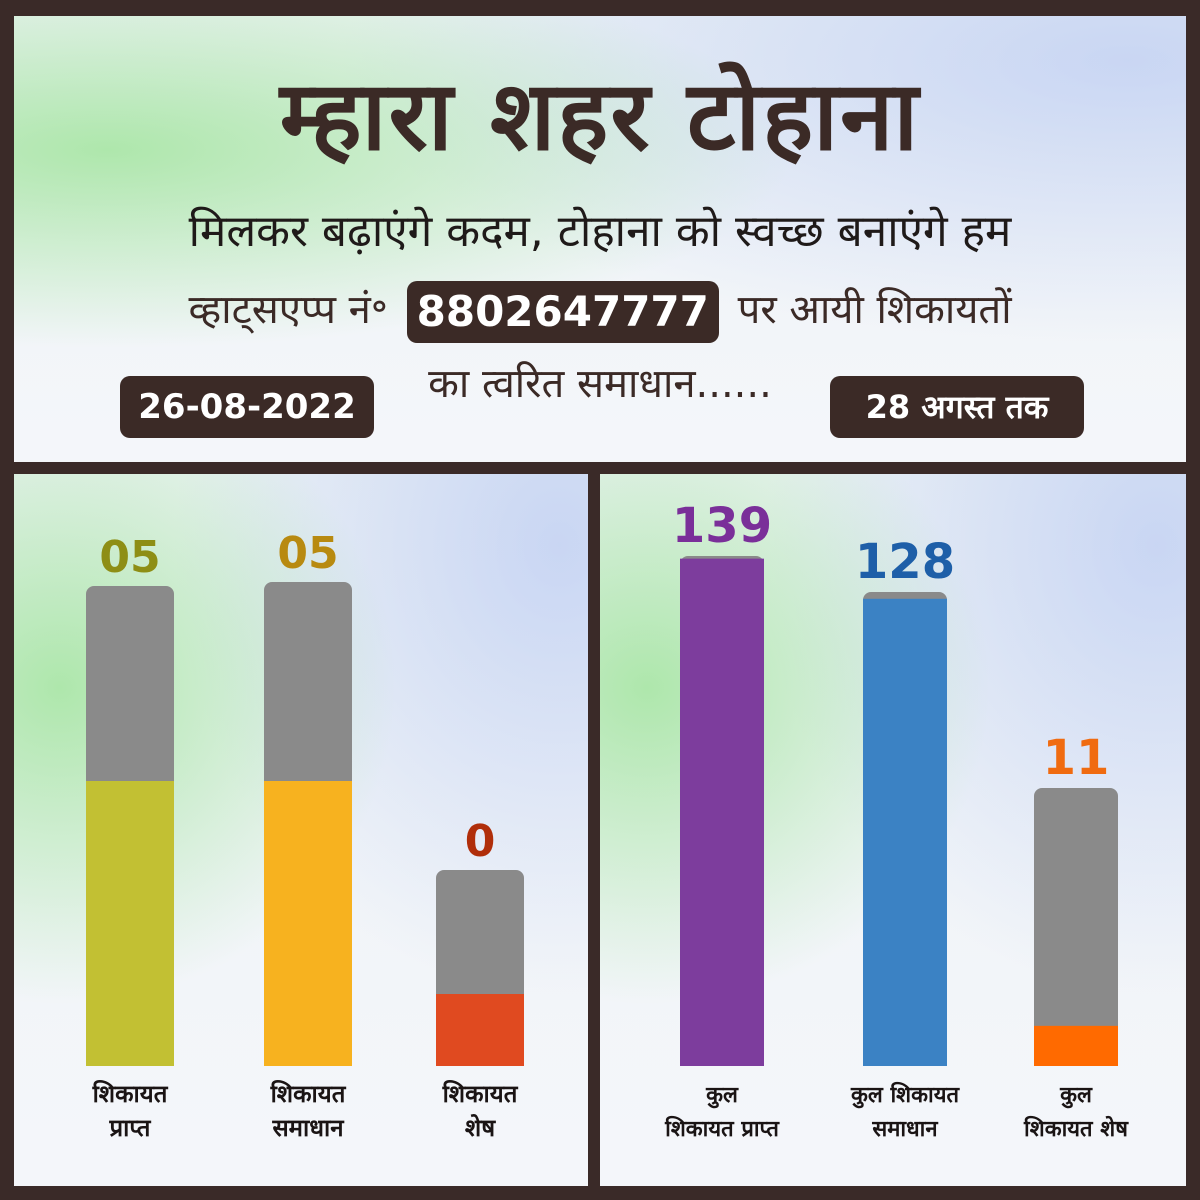 The height and width of the screenshot is (1200, 1200). I want to click on category-label-1-line-1: शिकायत, so click(130, 1094).